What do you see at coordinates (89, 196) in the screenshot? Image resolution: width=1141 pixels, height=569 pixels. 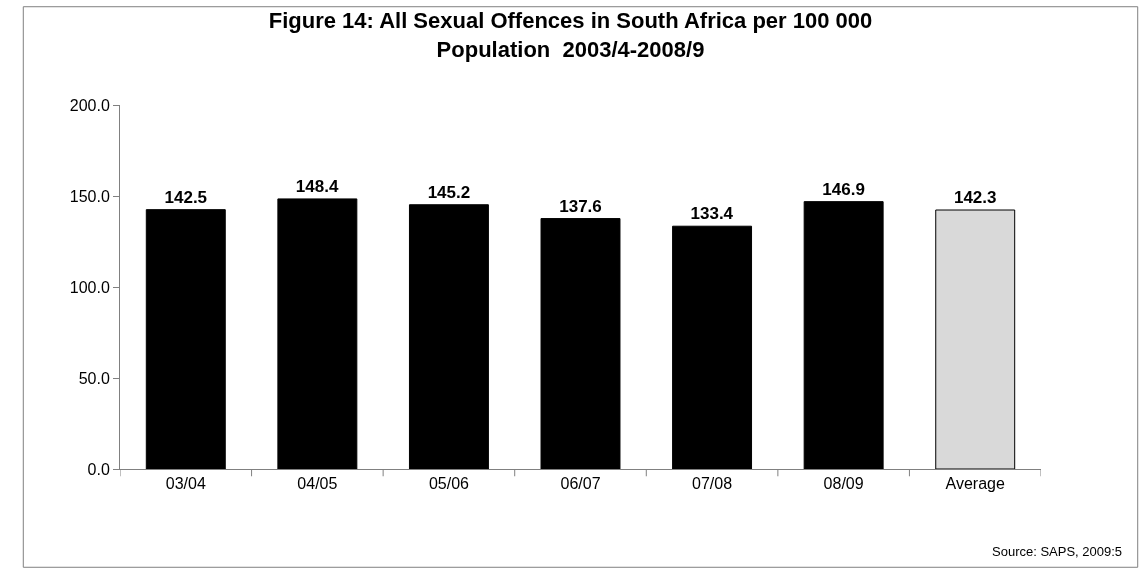 I see `y-tick-label: 150.0` at bounding box center [89, 196].